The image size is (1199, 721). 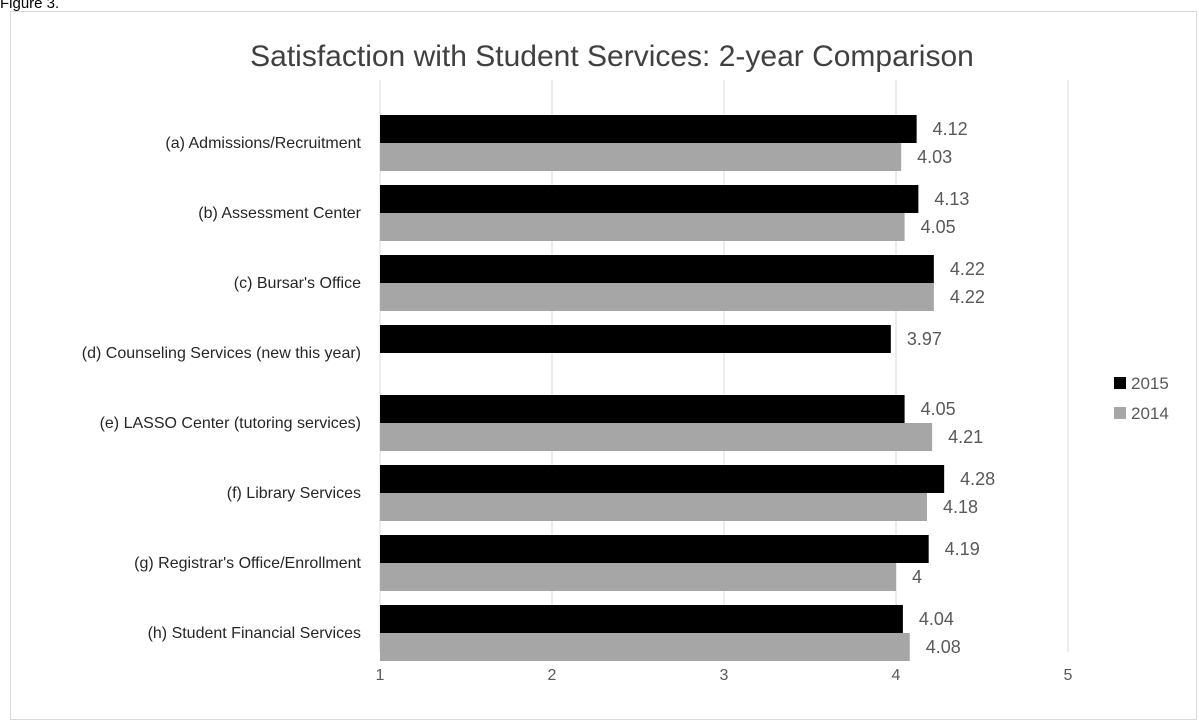 I want to click on category-label: (b) Assessment Center, so click(x=279, y=213).